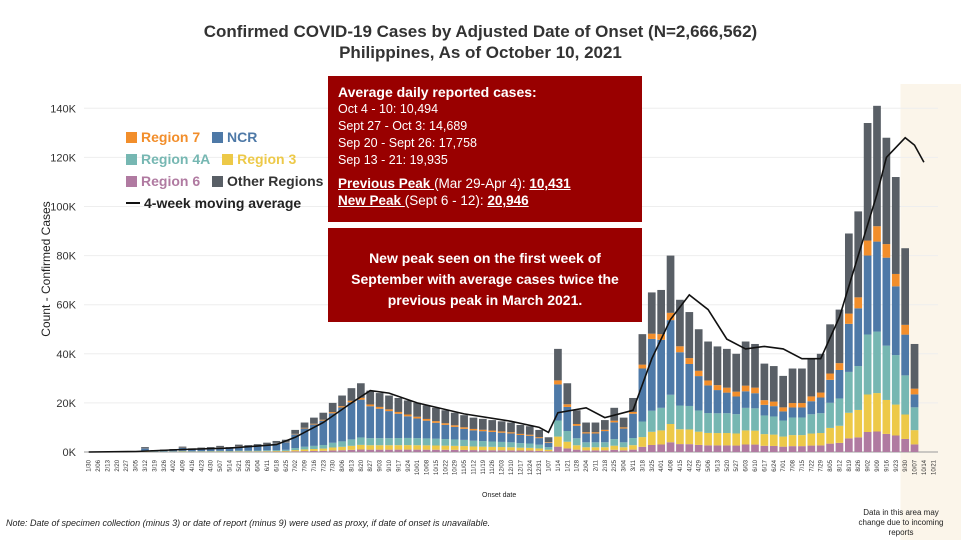 The height and width of the screenshot is (540, 961). Describe the element at coordinates (63, 158) in the screenshot. I see `y-tick-label: 120K` at that location.